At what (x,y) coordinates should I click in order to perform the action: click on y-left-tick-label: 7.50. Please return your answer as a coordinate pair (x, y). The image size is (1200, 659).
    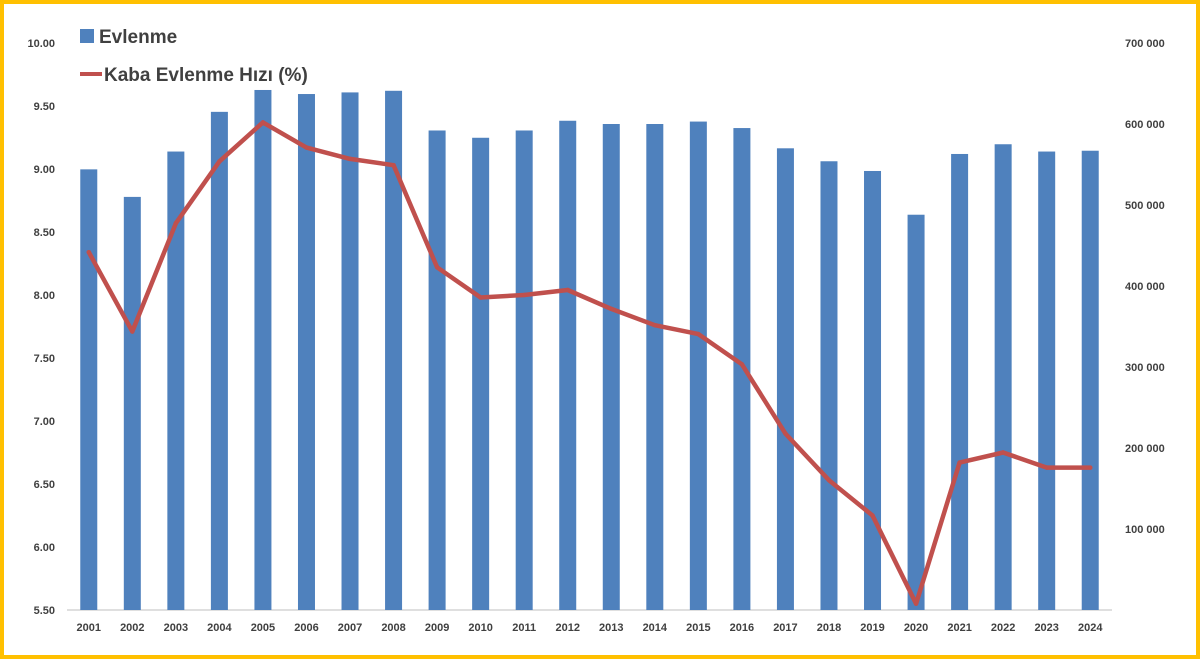
    Looking at the image, I should click on (44, 359).